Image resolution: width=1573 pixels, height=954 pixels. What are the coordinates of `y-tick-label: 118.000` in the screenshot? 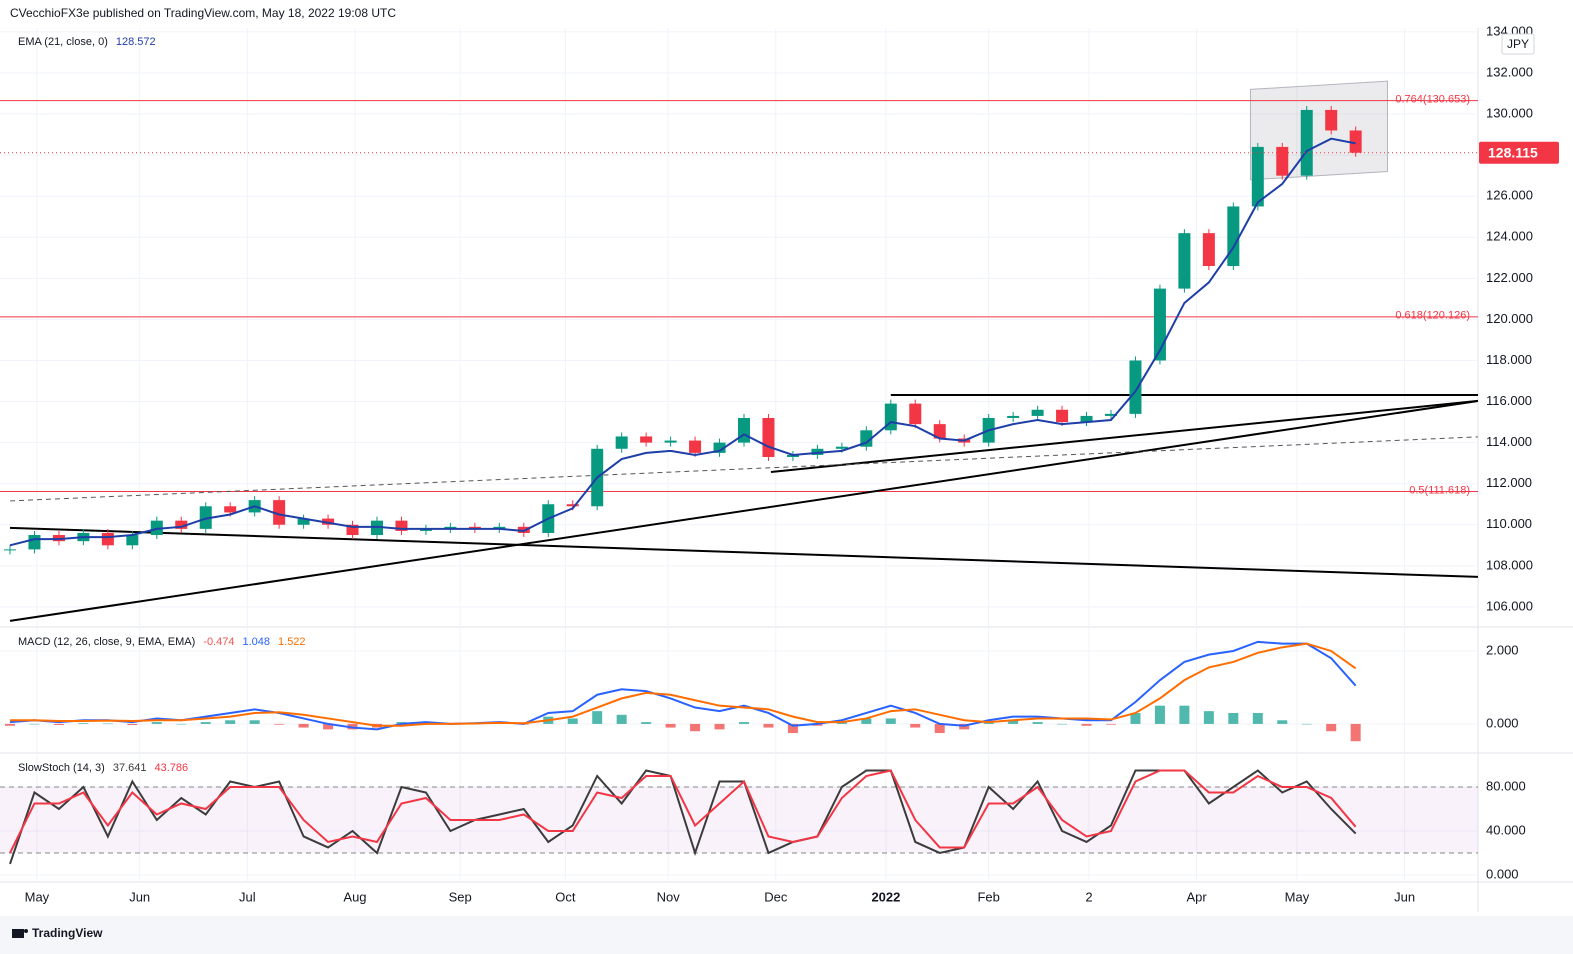 It's located at (1509, 359).